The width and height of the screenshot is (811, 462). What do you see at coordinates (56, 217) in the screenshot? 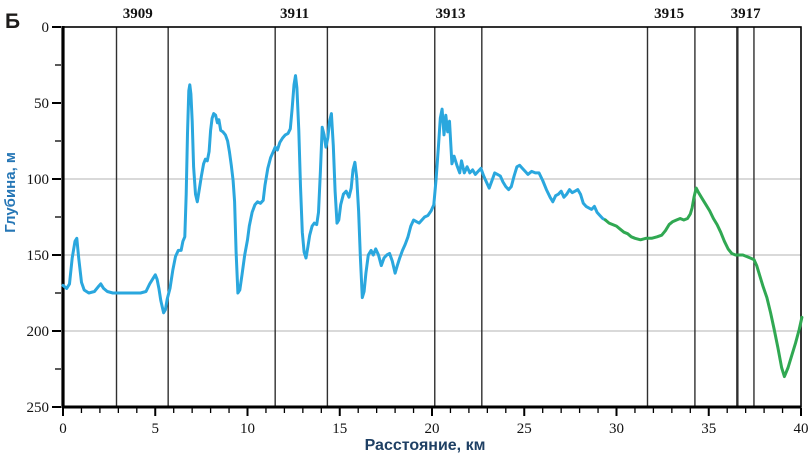
I see `y-axis-ticks` at bounding box center [56, 217].